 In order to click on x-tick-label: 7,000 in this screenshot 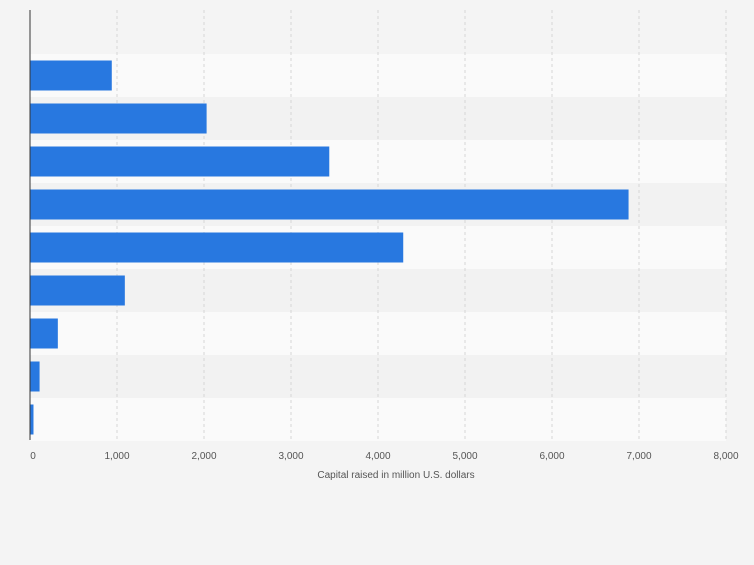, I will do `click(638, 456)`.